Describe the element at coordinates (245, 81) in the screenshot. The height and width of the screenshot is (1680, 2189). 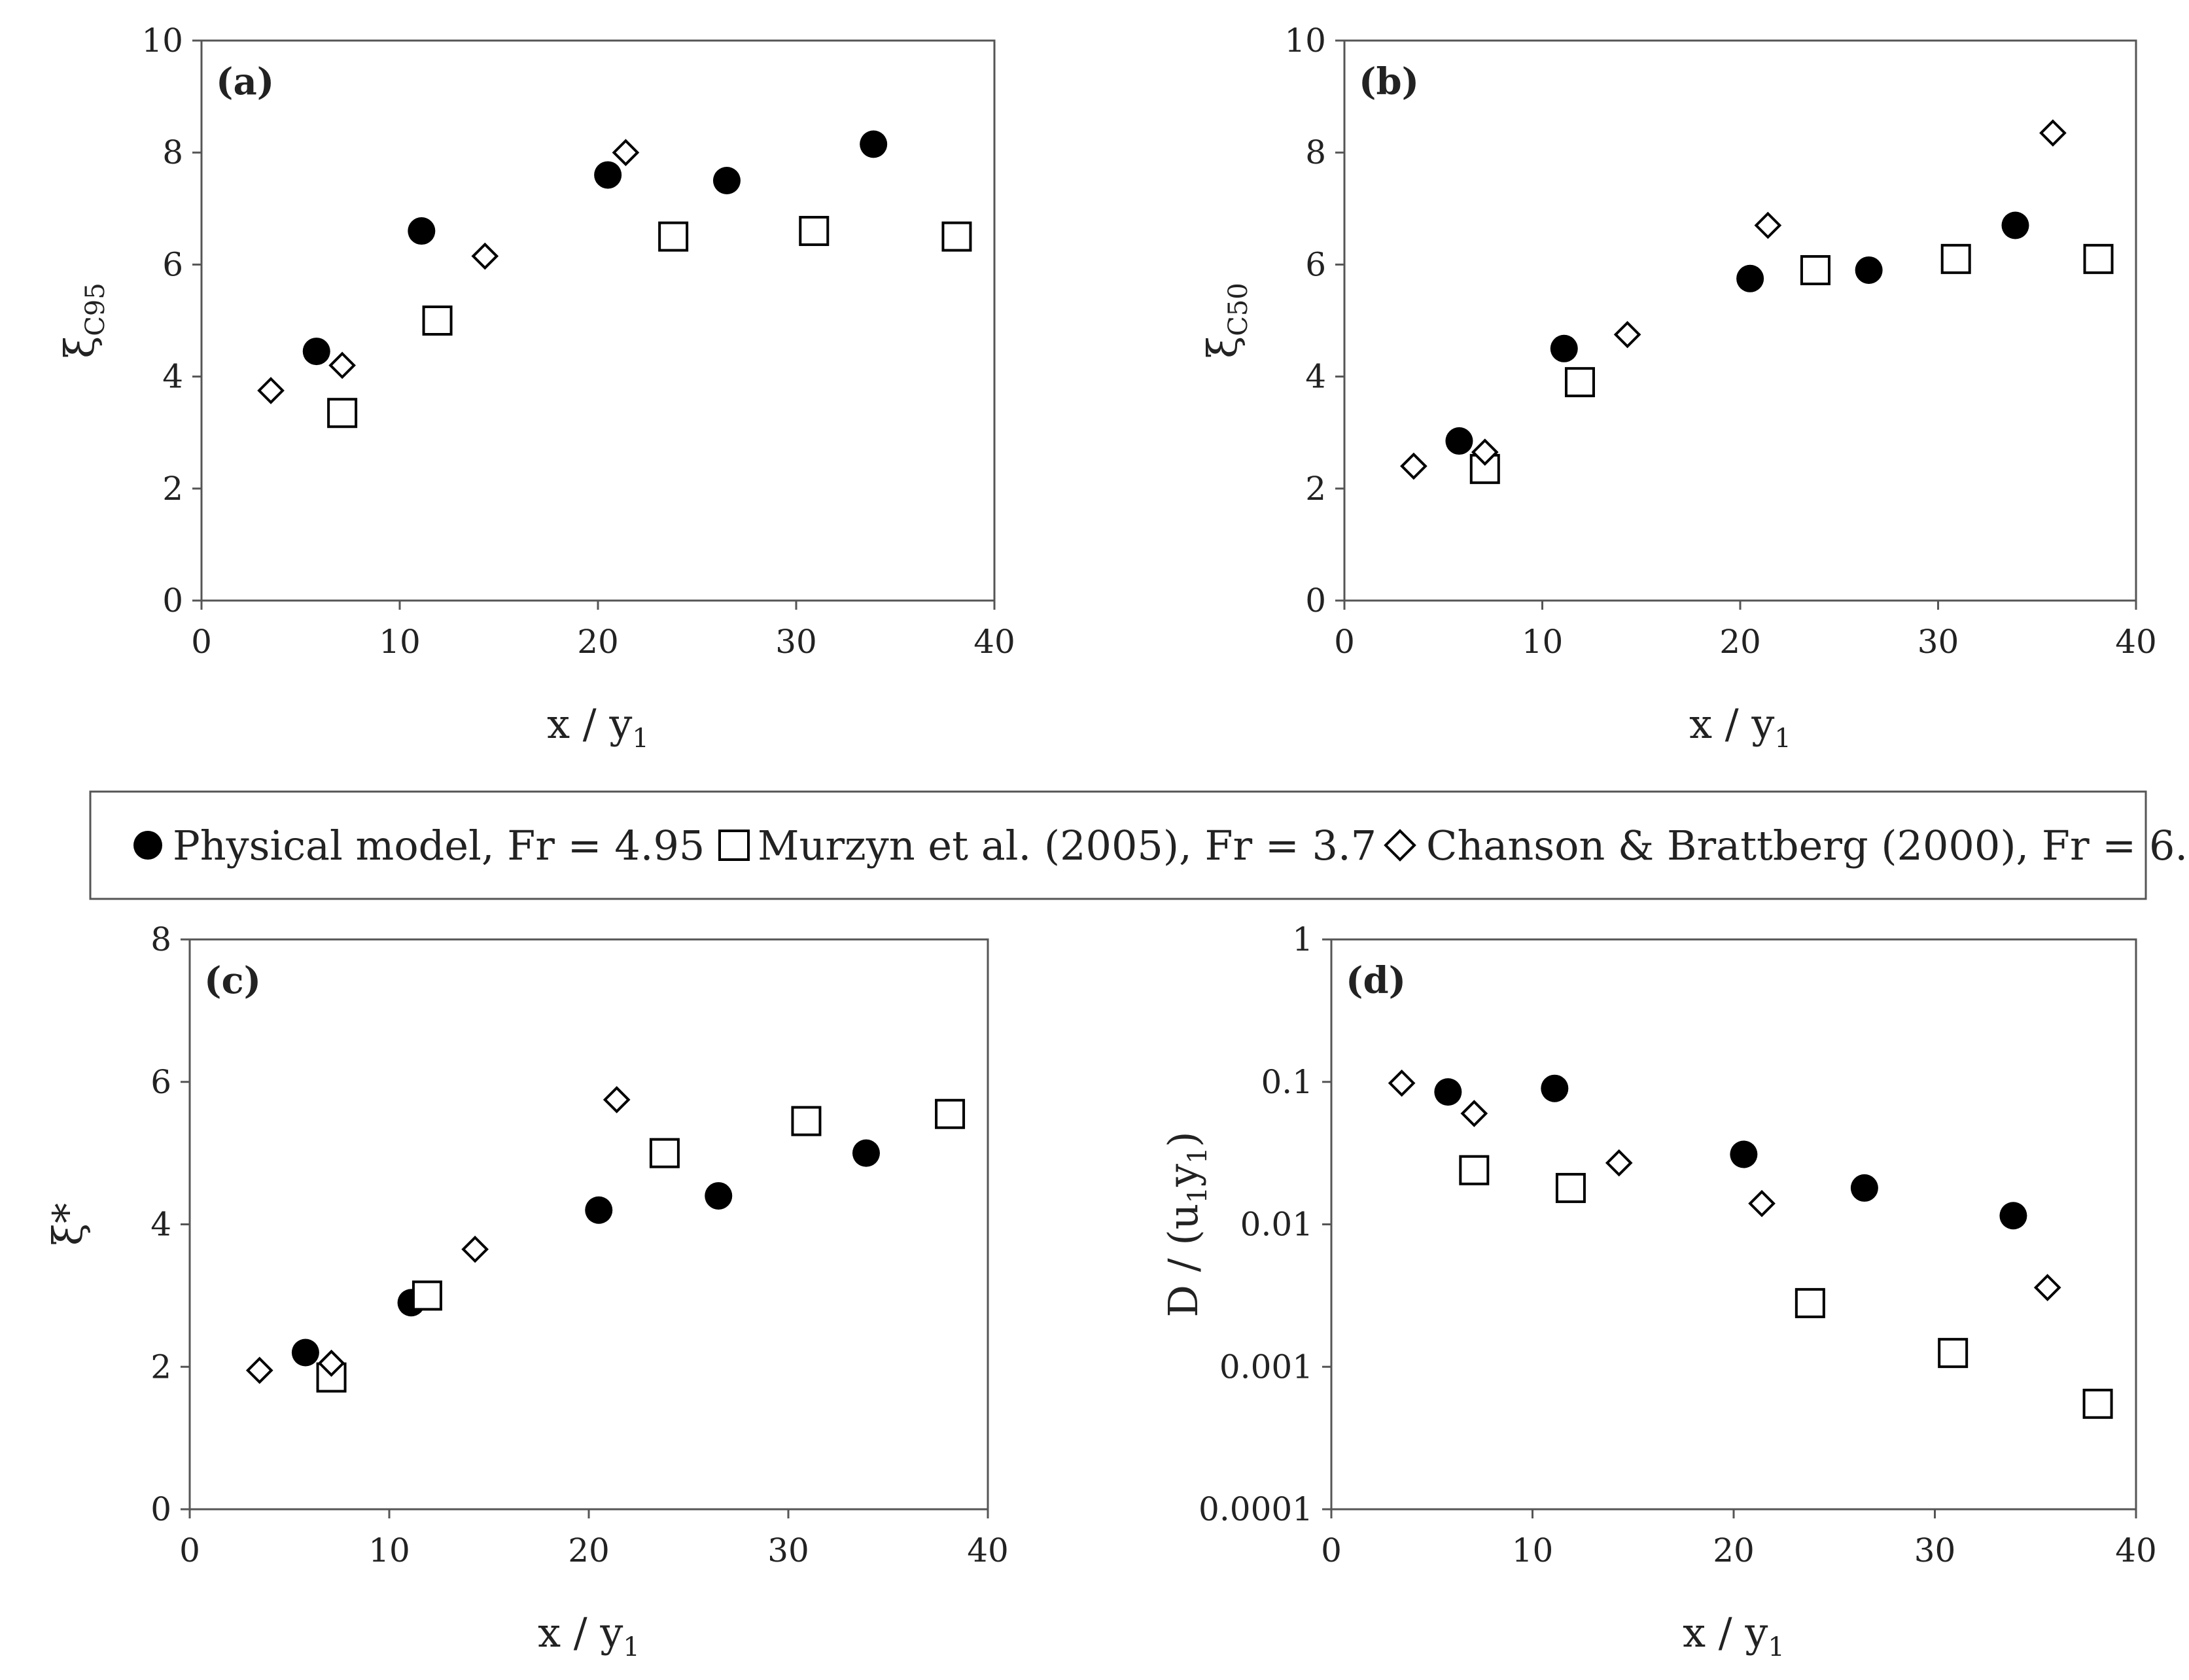
I see `panel-label: (a)` at that location.